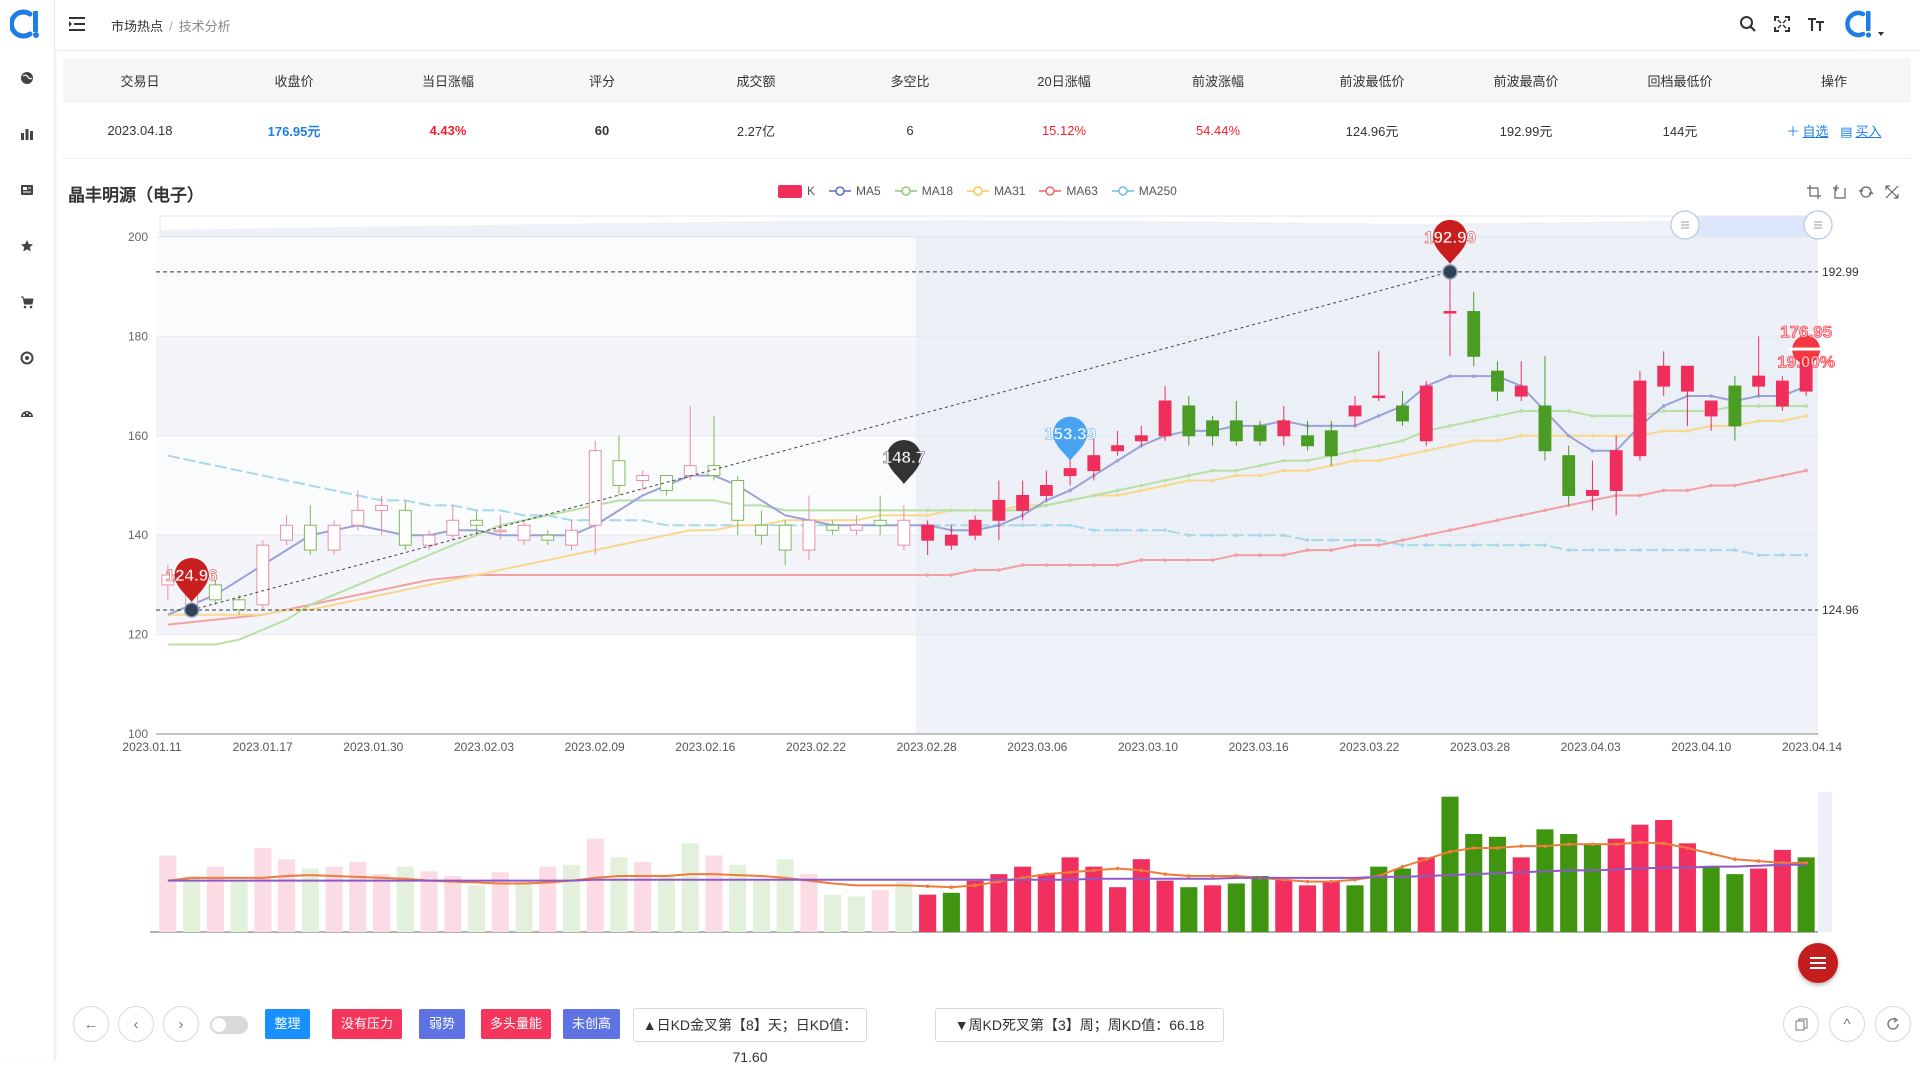 The width and height of the screenshot is (1920, 1073). I want to click on app-logo-icon, so click(26, 26).